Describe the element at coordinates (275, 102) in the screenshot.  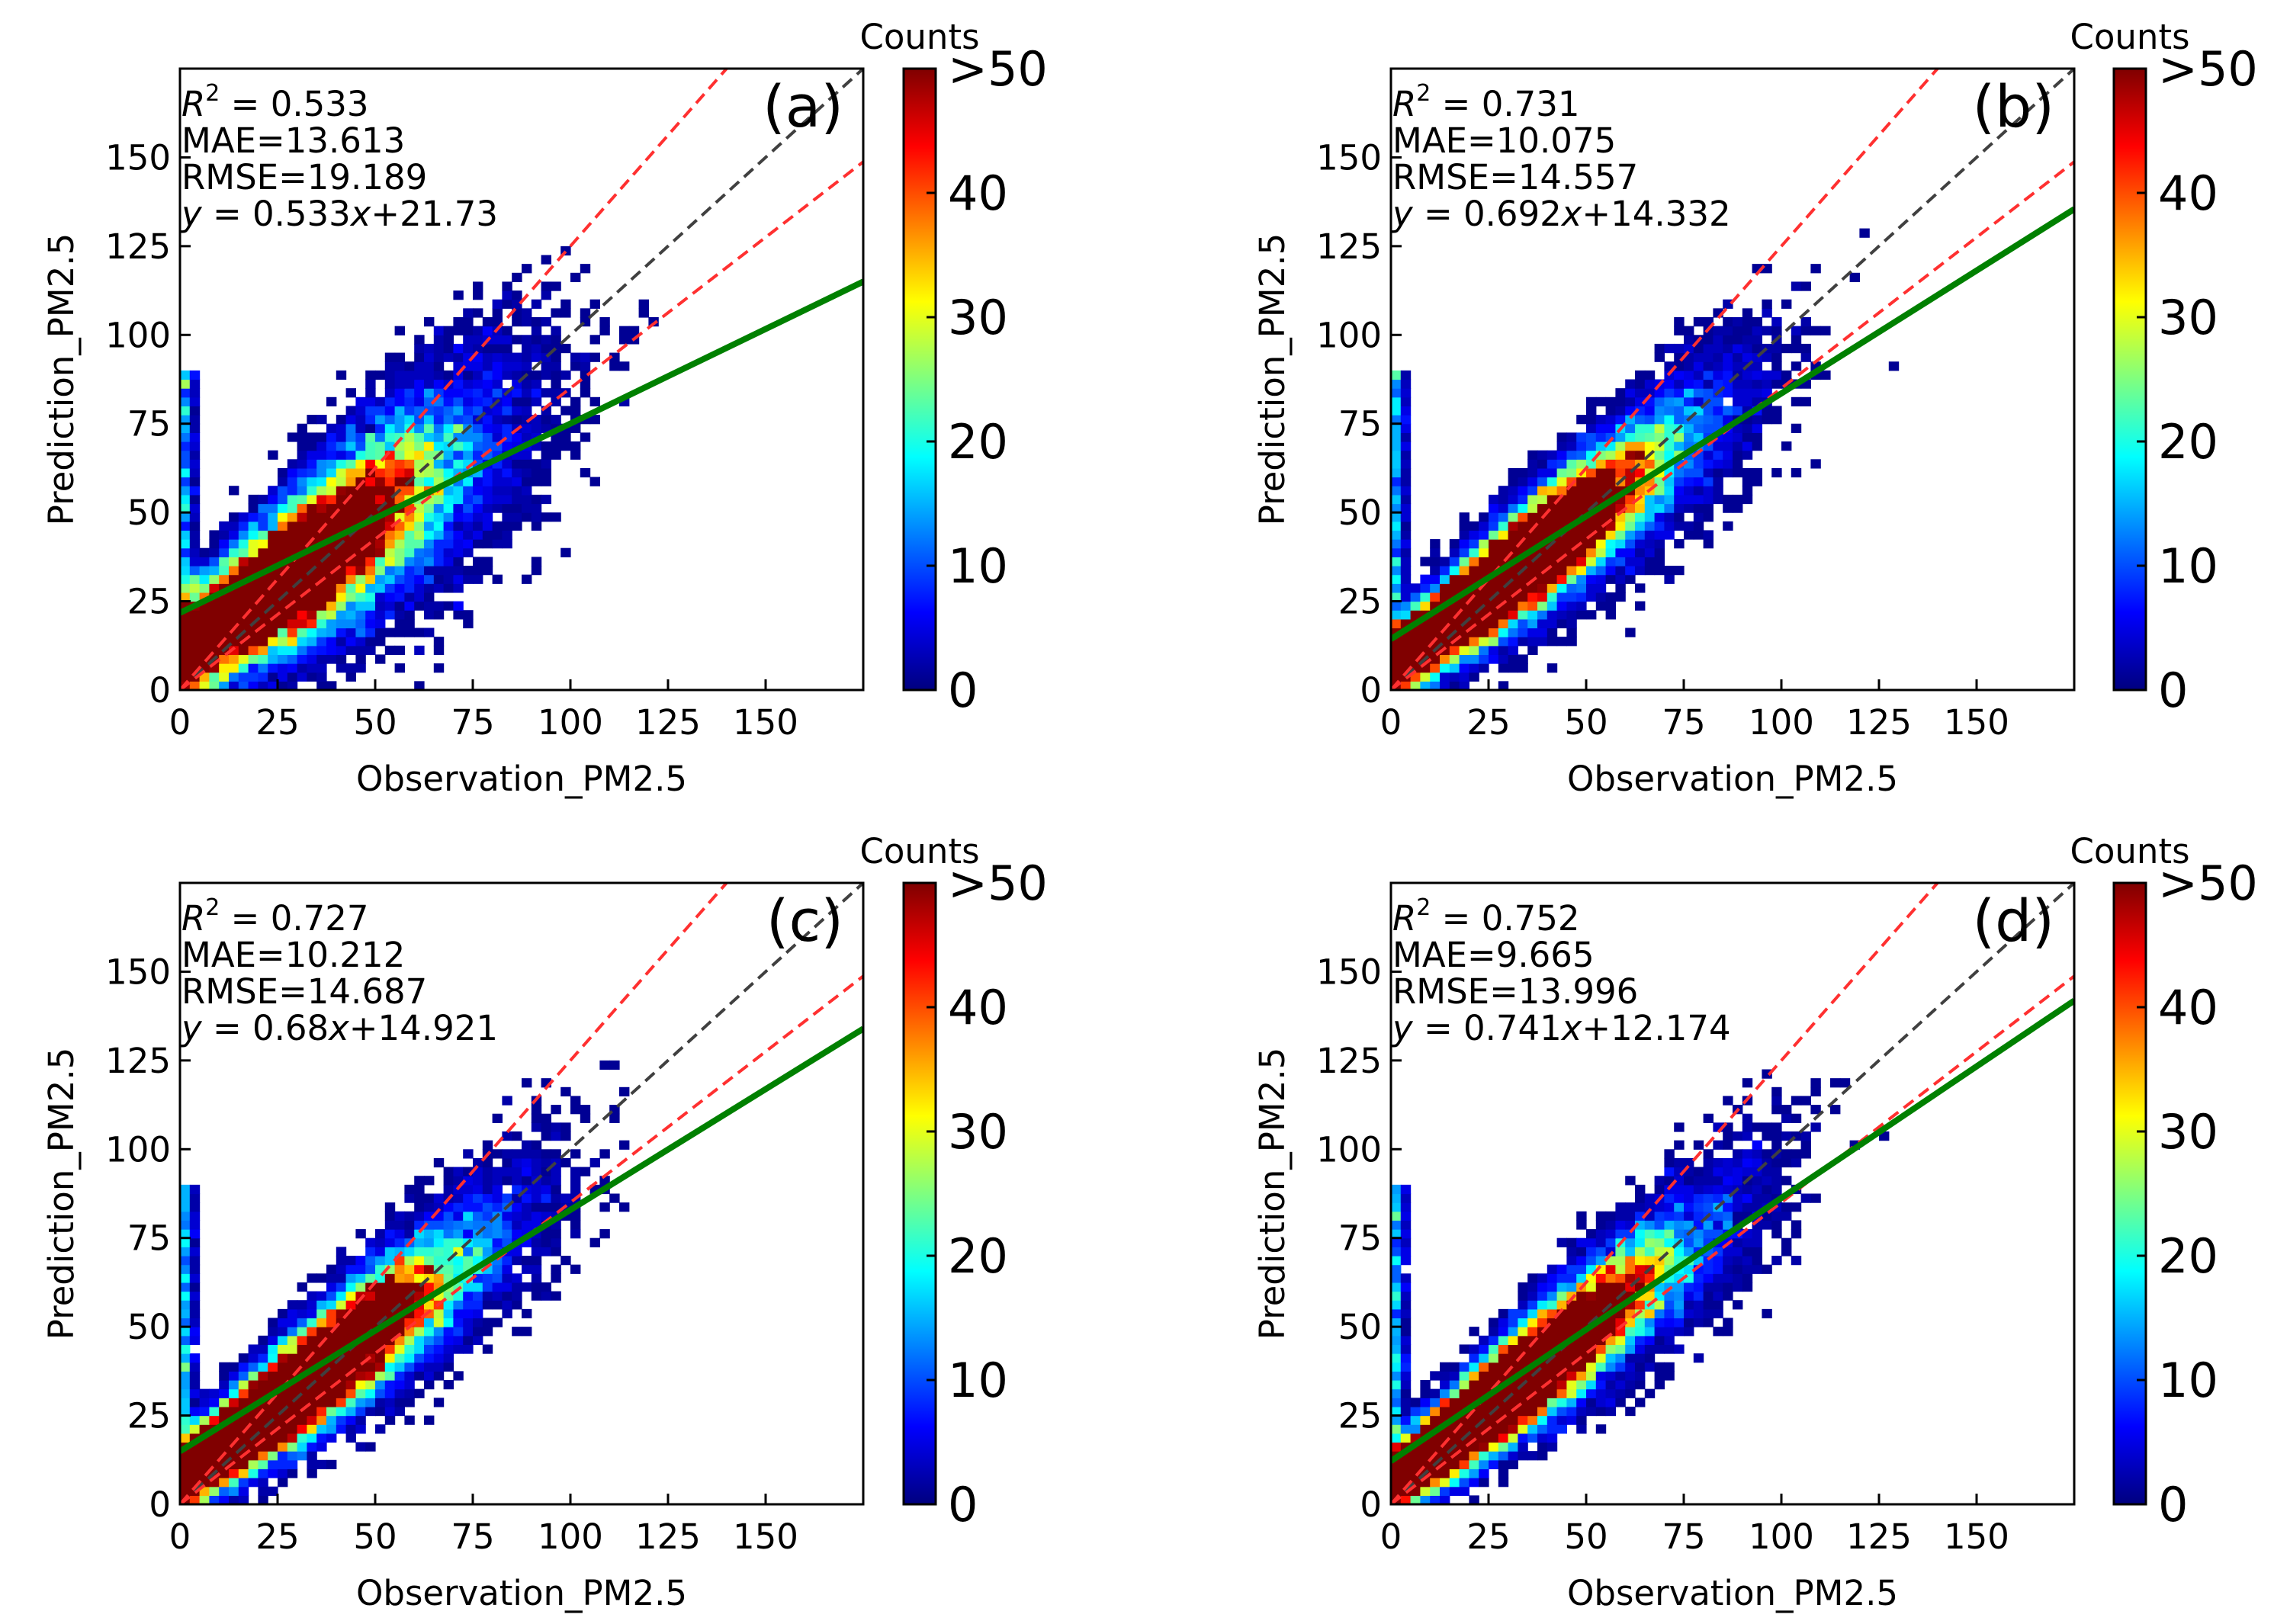
I see `r2-stat: R2 = 0.533` at that location.